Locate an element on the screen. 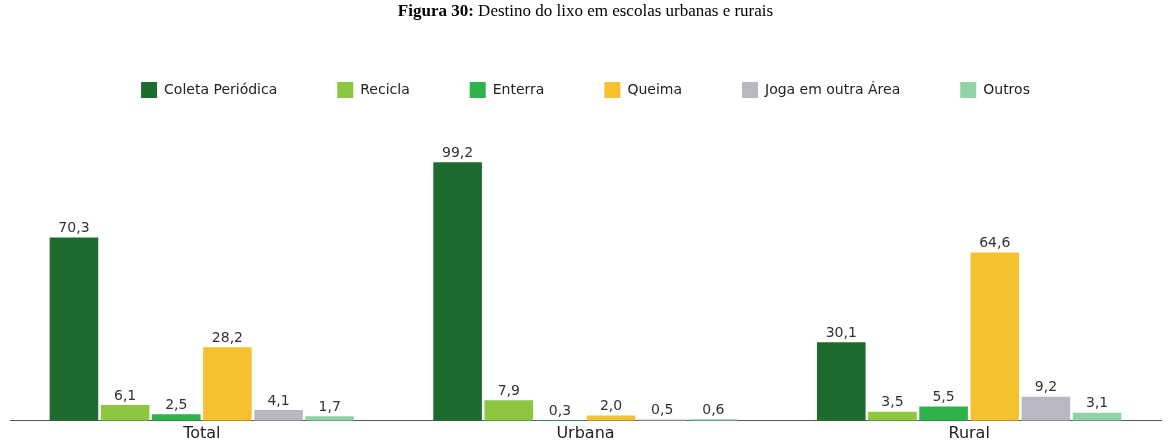 The height and width of the screenshot is (446, 1171). data-label: 28,2 is located at coordinates (227, 336).